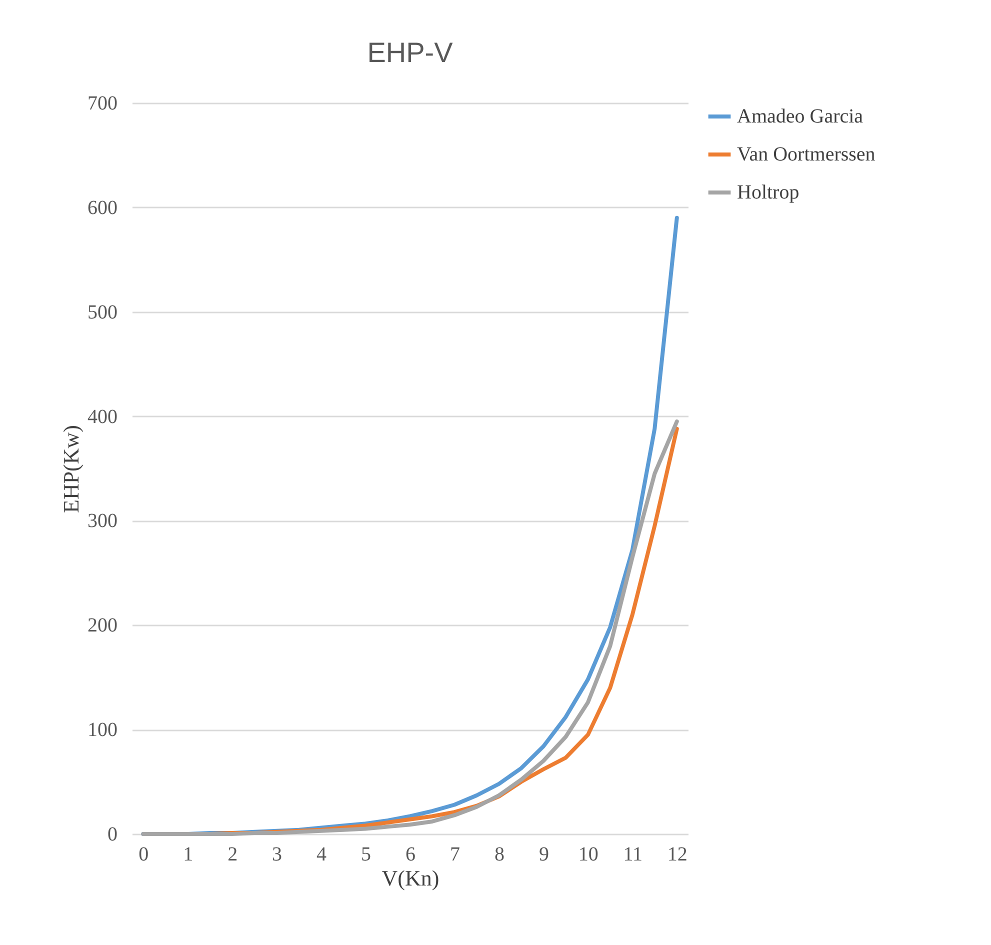  Describe the element at coordinates (103, 521) in the screenshot. I see `y-tick-label: 300` at that location.